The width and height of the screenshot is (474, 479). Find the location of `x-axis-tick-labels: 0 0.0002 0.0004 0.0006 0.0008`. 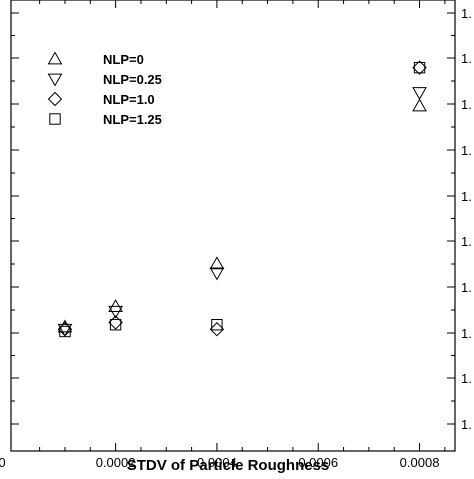

x-axis-tick-labels: 0 0.0002 0.0004 0.0006 0.0008 is located at coordinates (219, 462).